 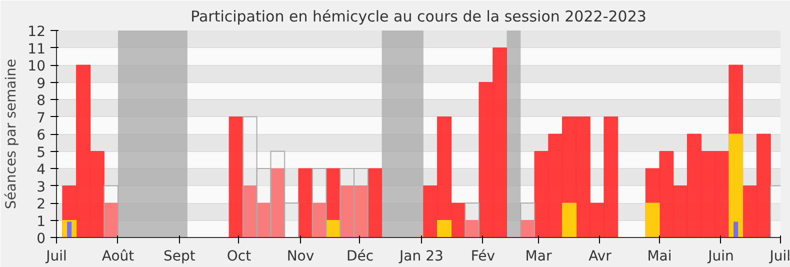 I want to click on y-tick-label: 7, so click(x=41, y=118).